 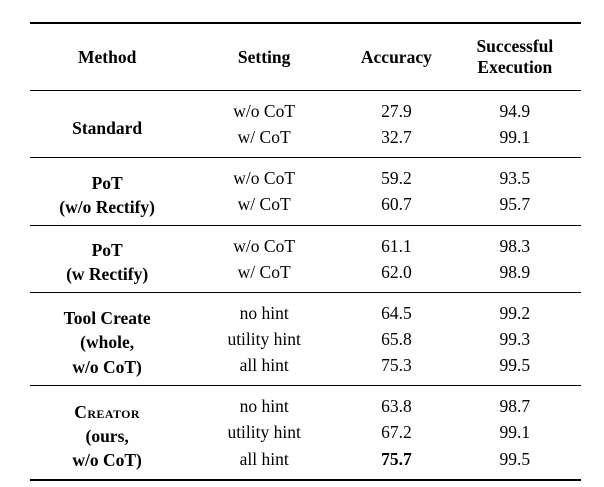 I want to click on table-row: all hint 75.7 99.5, so click(x=305, y=463).